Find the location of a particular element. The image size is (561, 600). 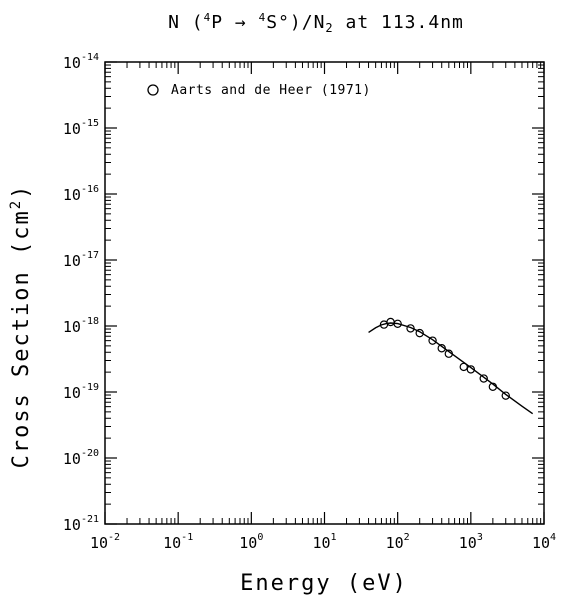

y-tick-label: 10-21 is located at coordinates (81, 524).